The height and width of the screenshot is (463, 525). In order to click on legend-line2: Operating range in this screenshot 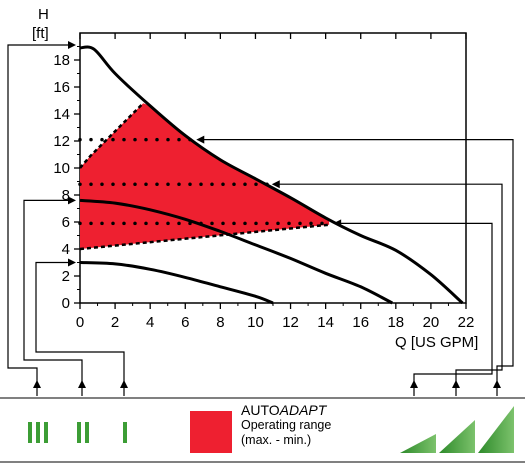, I will do `click(286, 425)`.